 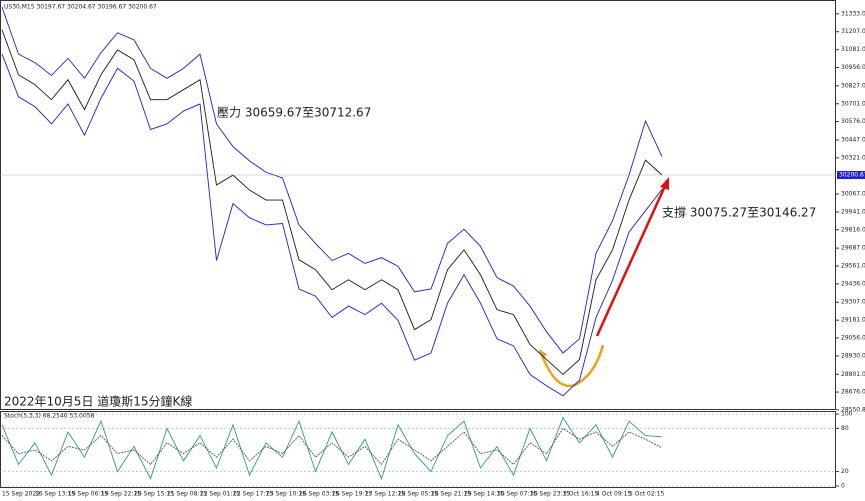 I want to click on x-tick-label: 23 Sep 10:15, so click(x=286, y=494).